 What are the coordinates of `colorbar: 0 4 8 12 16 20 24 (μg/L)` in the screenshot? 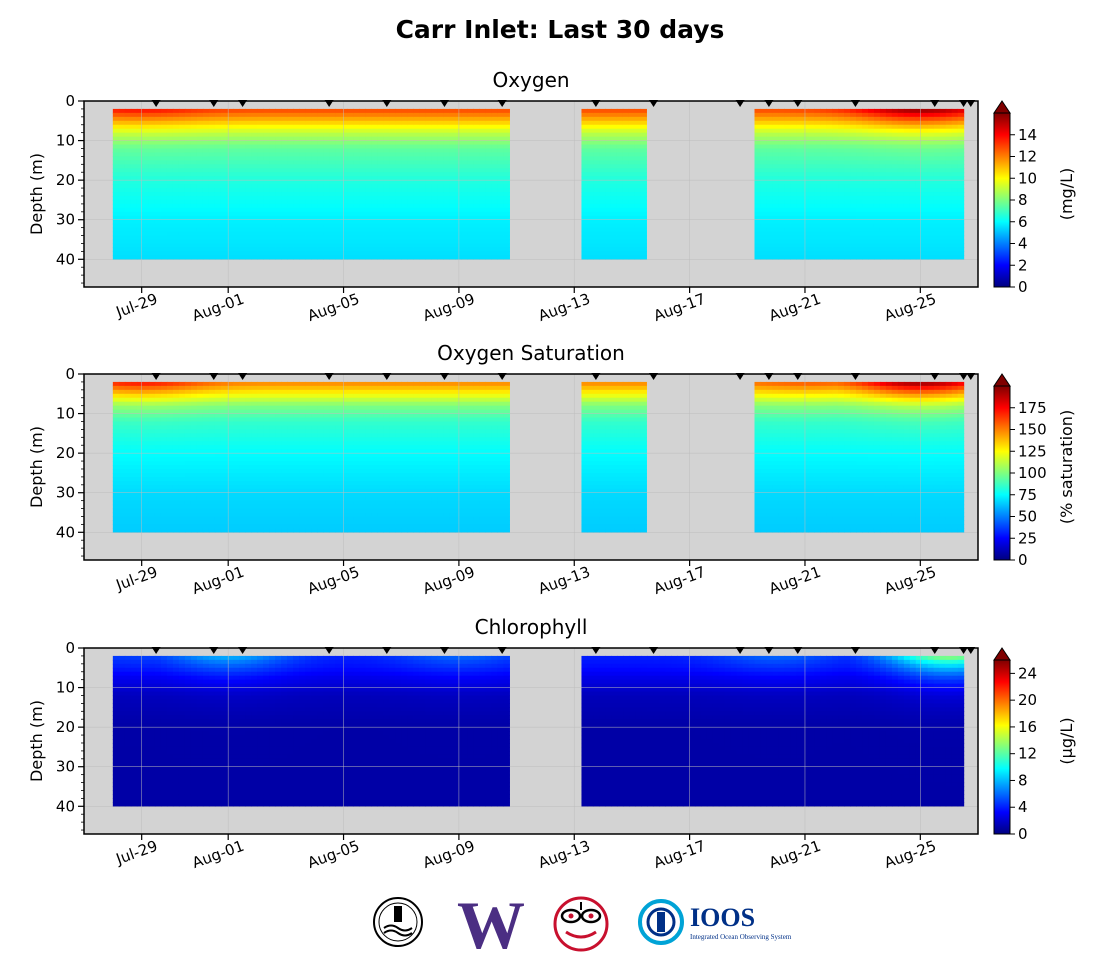 It's located at (1035, 745).